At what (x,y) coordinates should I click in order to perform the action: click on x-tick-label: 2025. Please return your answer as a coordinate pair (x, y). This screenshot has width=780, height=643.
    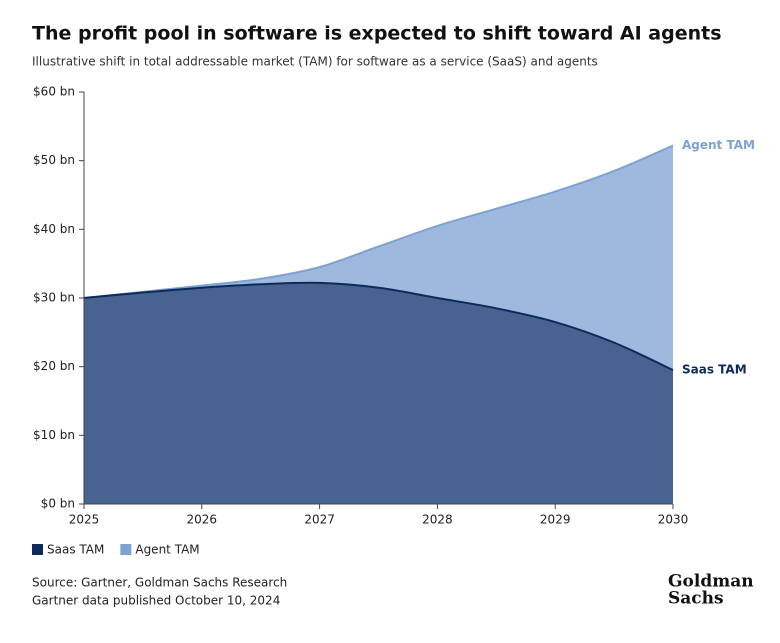
    Looking at the image, I should click on (84, 520).